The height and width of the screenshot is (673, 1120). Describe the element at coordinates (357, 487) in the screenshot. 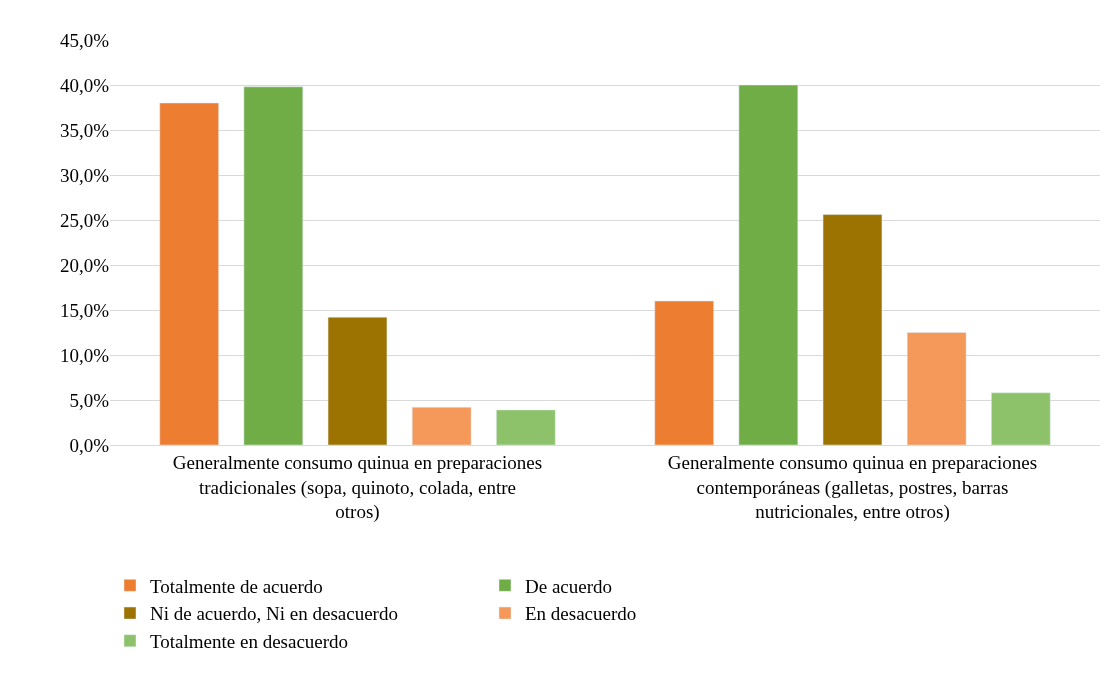

I see `x-tick-label: Generalmente consumo quinua en preparaciones tradicionales (sopa, quinoto, colada, entre otros)` at that location.